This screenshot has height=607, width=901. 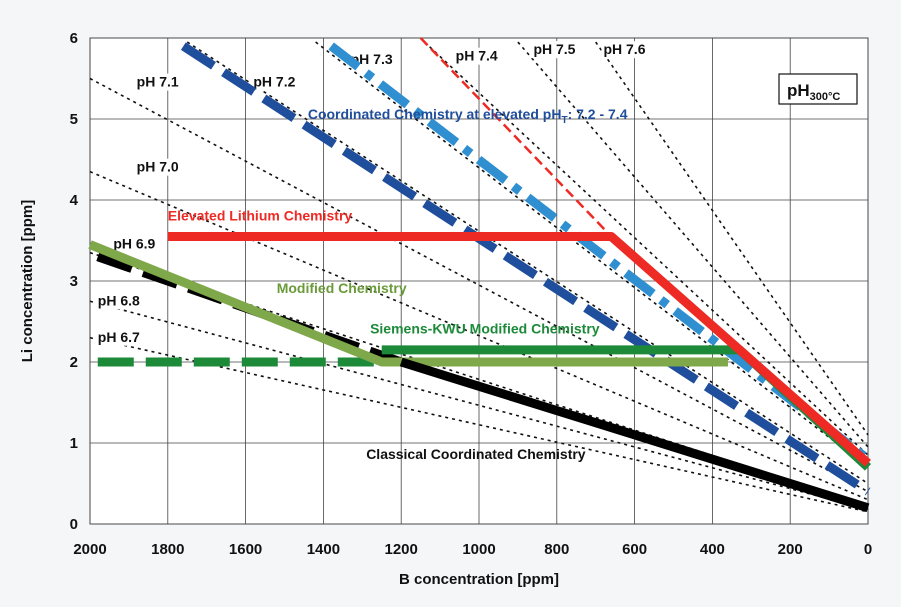 What do you see at coordinates (435, 114) in the screenshot?
I see `annotation-main: Coordinated Chemistry at elevated pH` at bounding box center [435, 114].